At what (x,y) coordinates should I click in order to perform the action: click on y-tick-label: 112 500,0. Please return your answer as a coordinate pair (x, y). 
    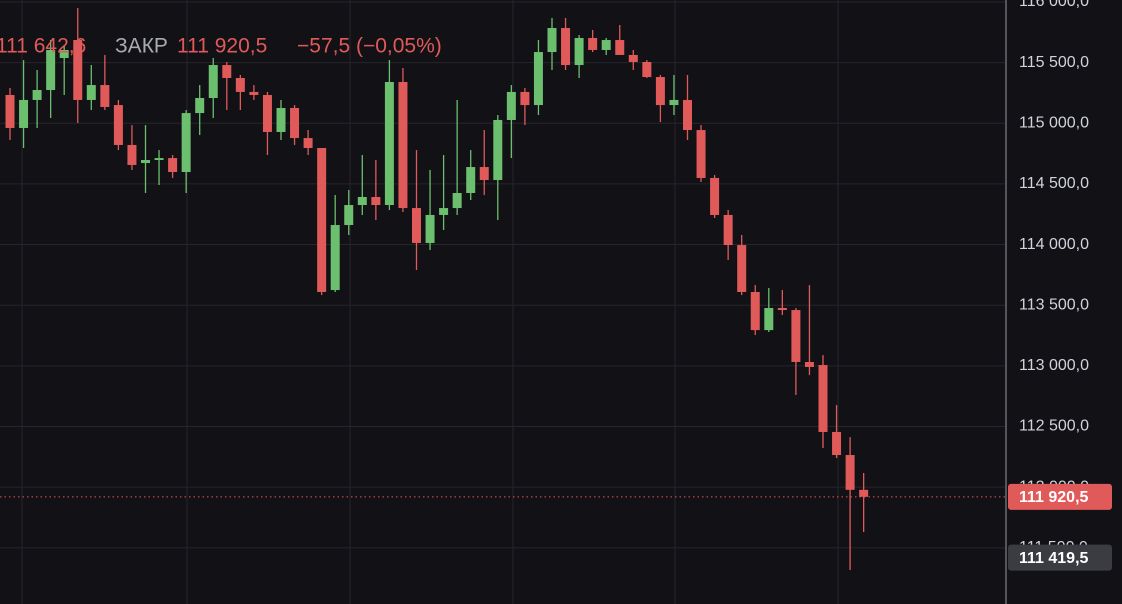
    Looking at the image, I should click on (1054, 426).